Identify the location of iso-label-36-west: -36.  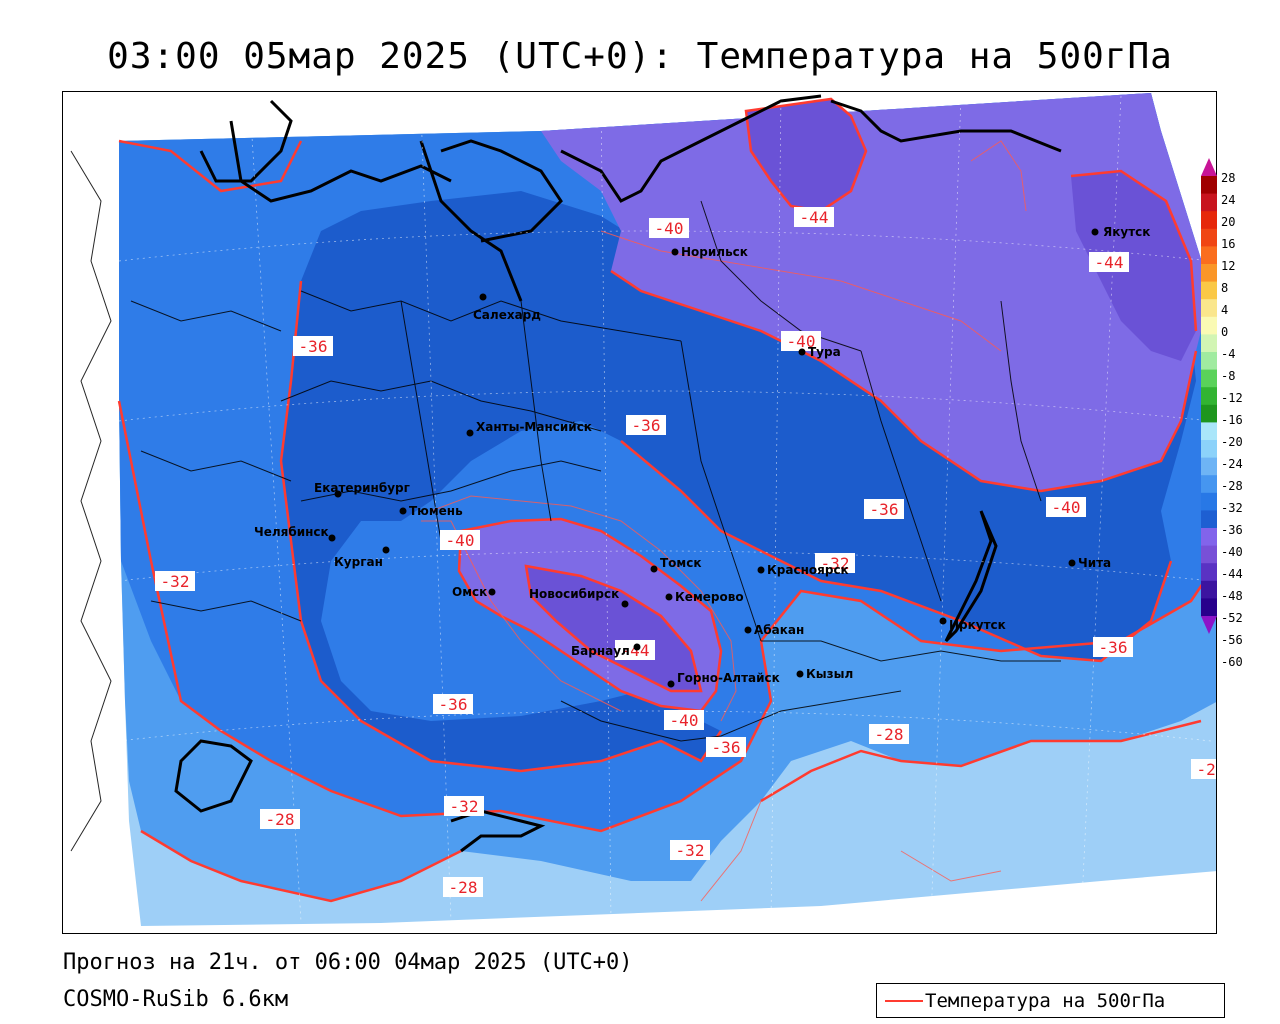
(313, 346).